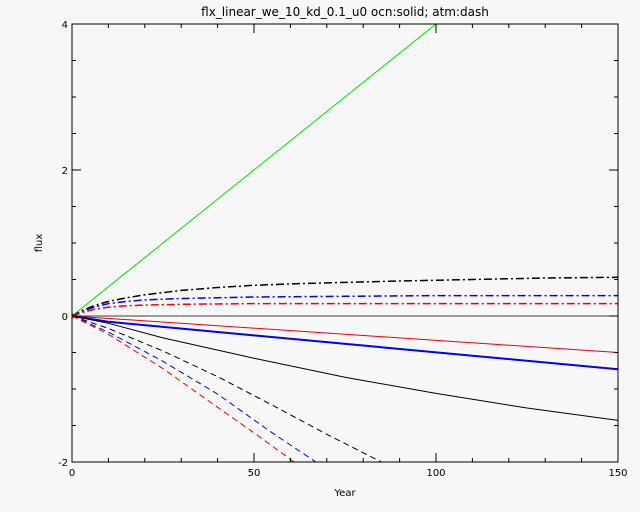 Image resolution: width=640 pixels, height=512 pixels. Describe the element at coordinates (63, 463) in the screenshot. I see `y-tick-label: -2` at that location.